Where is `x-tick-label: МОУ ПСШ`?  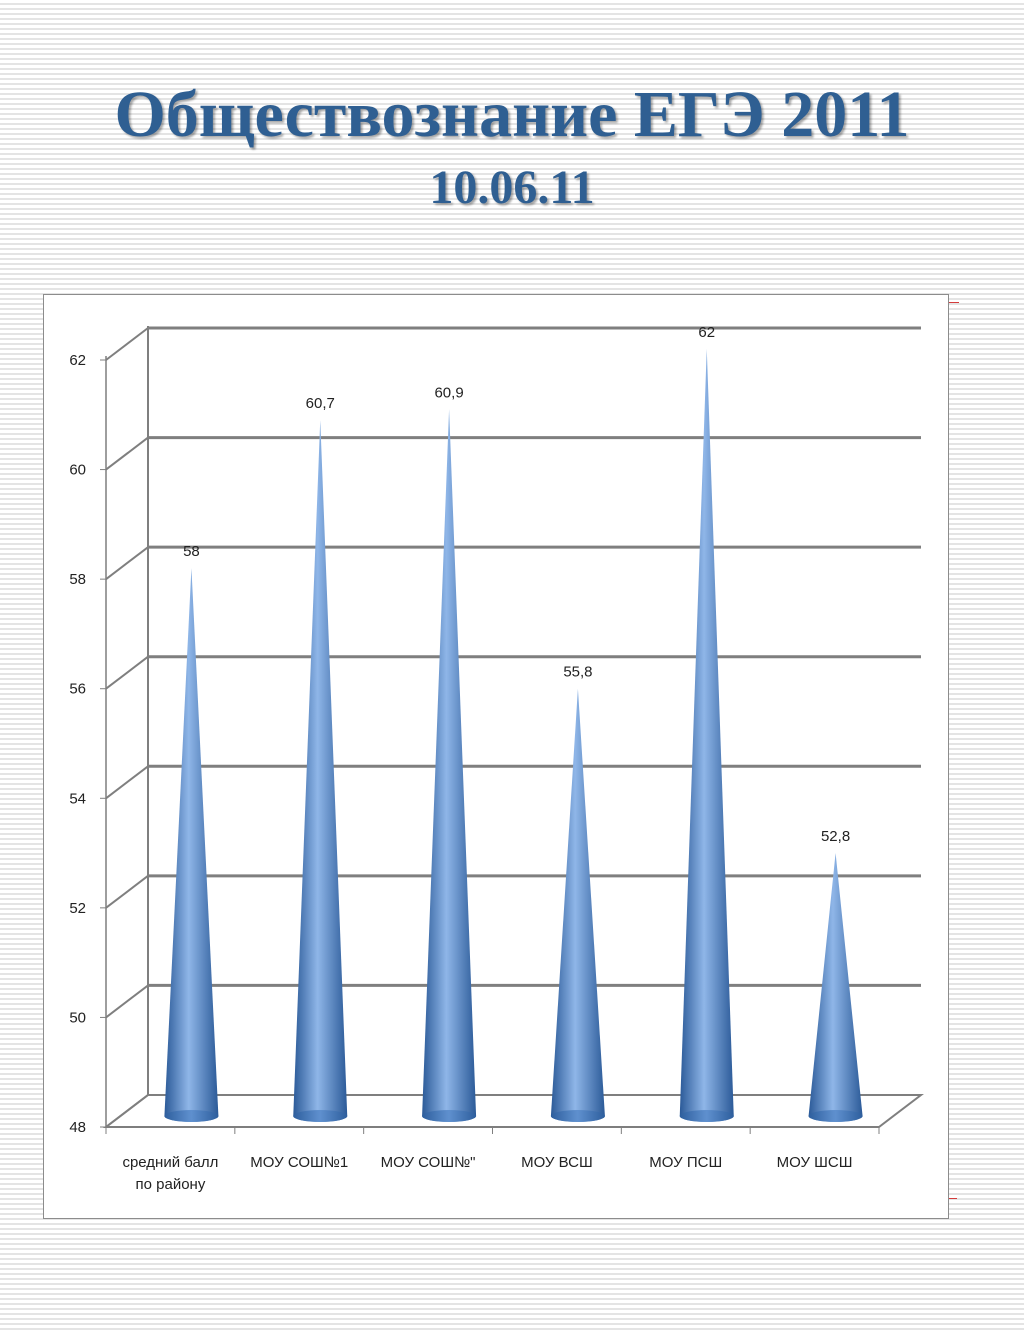
x-tick-label: МОУ ПСШ is located at coordinates (685, 1162).